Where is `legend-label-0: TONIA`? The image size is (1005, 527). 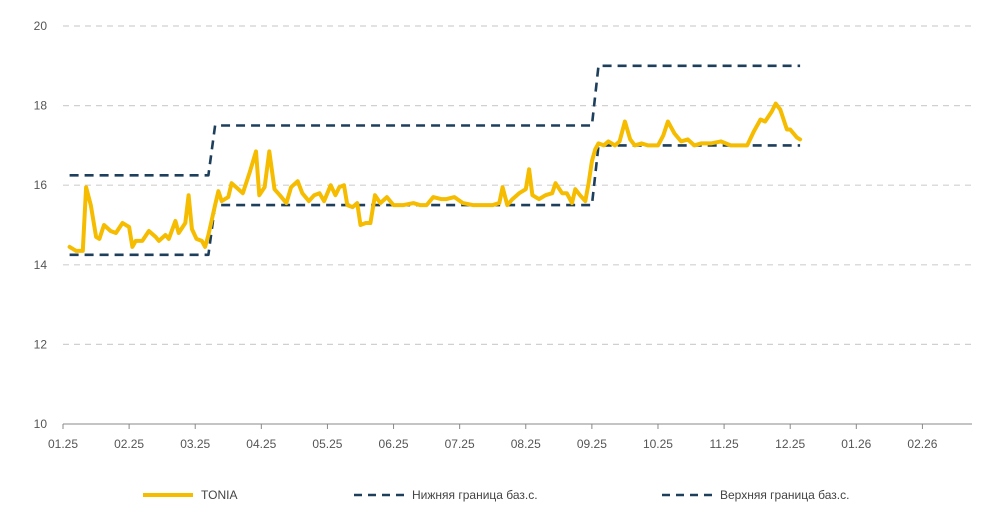 legend-label-0: TONIA is located at coordinates (219, 495).